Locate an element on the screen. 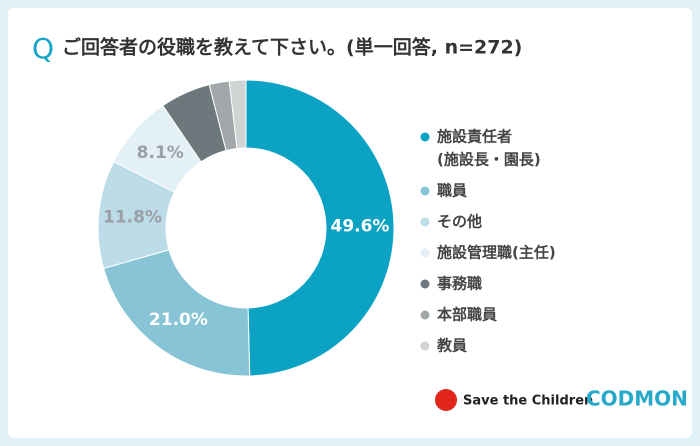 The image size is (700, 446). question-mark: Q is located at coordinates (43, 48).